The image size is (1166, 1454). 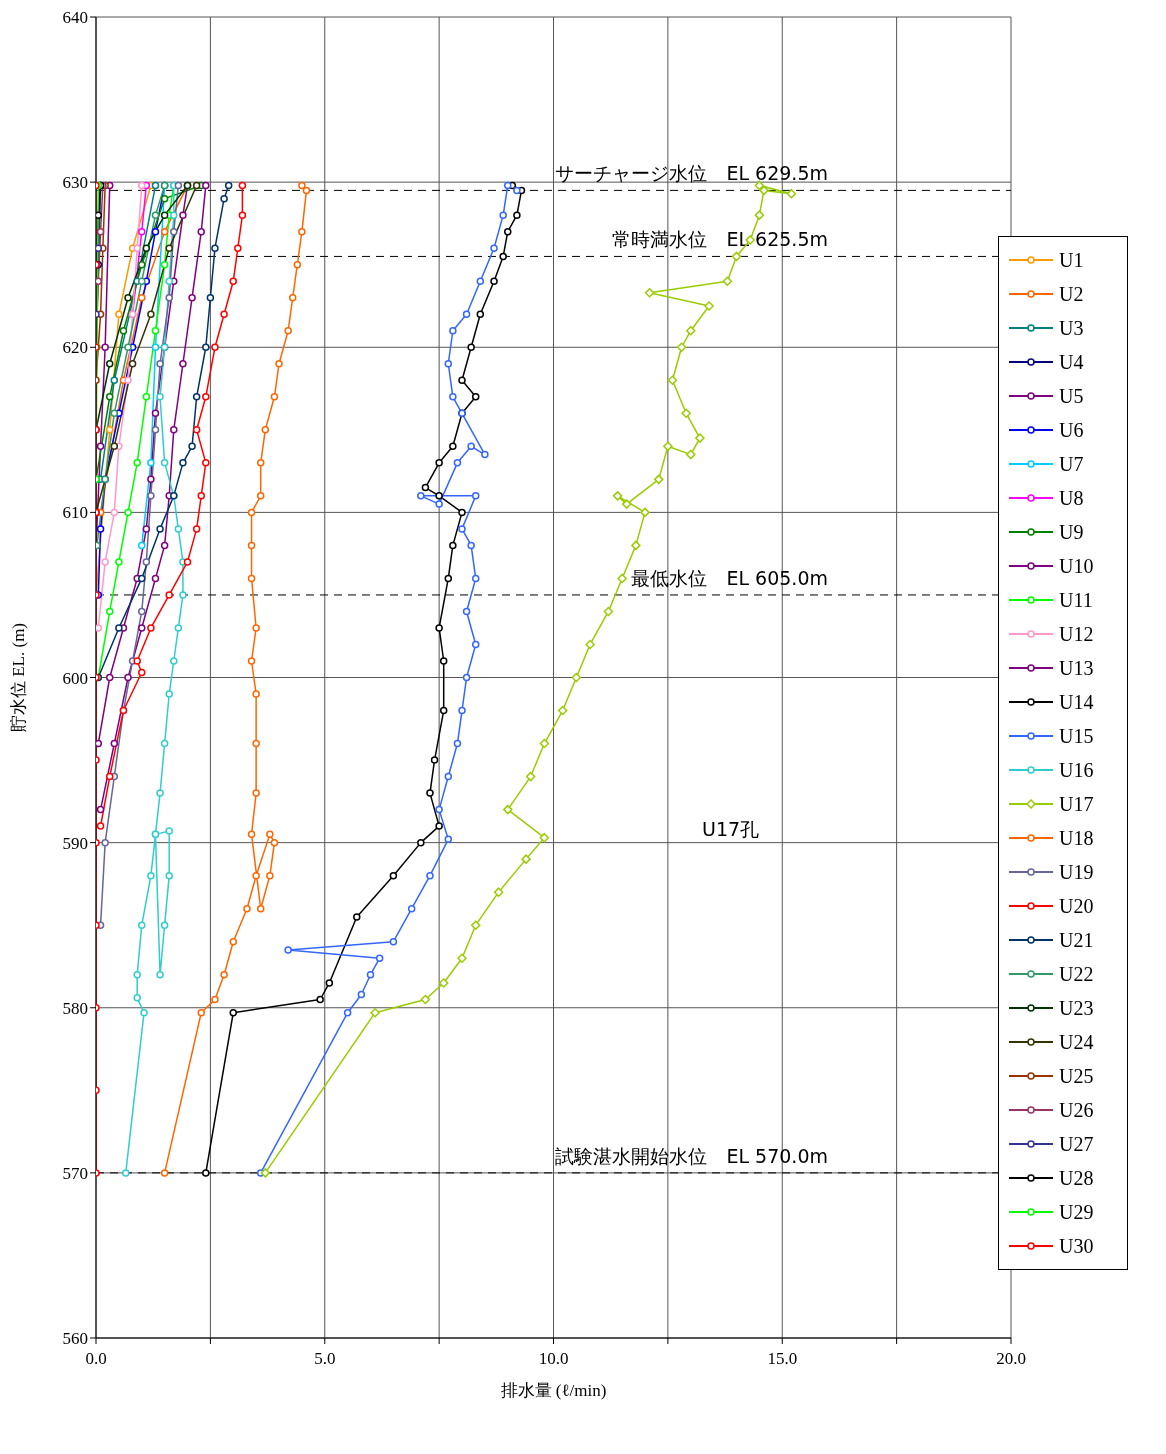 What do you see at coordinates (782, 1359) in the screenshot?
I see `x-tick-label: 15.0` at bounding box center [782, 1359].